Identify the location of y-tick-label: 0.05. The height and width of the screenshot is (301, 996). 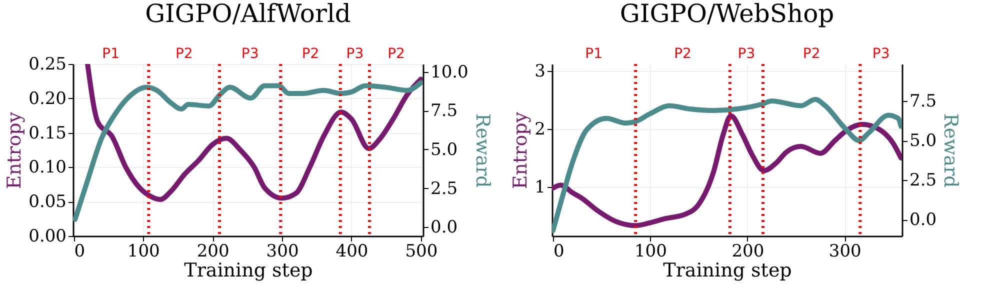
(47, 202).